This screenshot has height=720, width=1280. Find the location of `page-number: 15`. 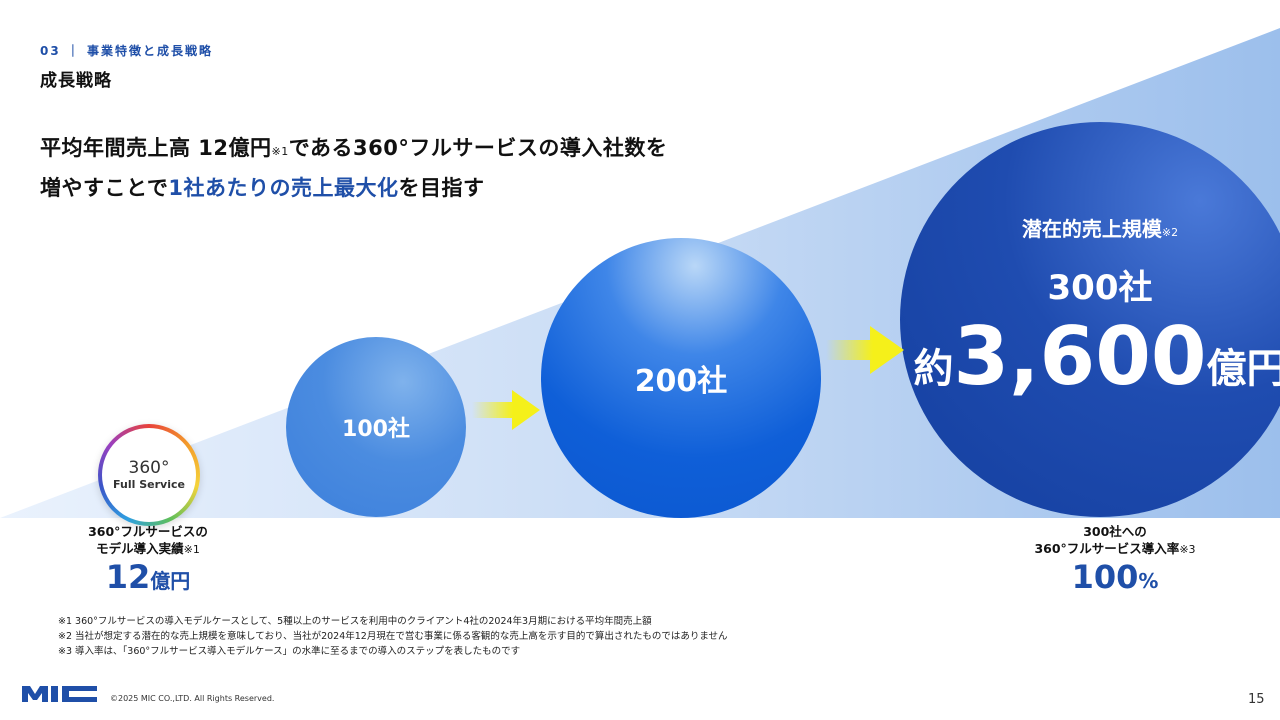

page-number: 15 is located at coordinates (1256, 699).